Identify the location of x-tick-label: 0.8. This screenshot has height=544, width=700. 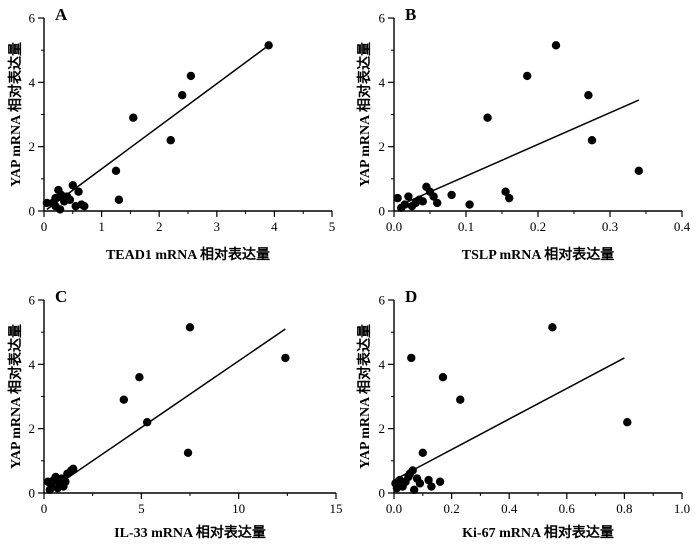
(624, 508).